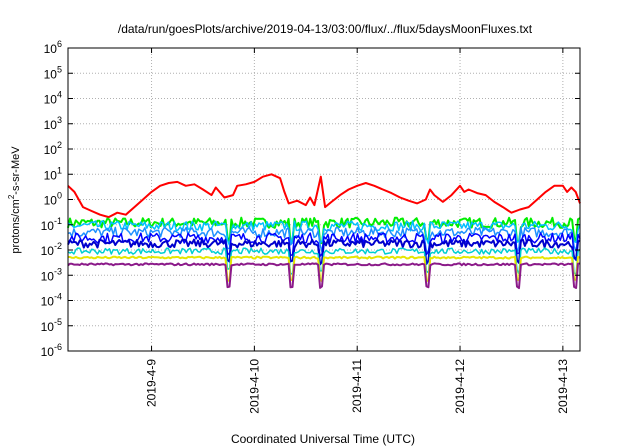 The height and width of the screenshot is (448, 640). I want to click on x-tick-label: 2019-4-12, so click(460, 386).